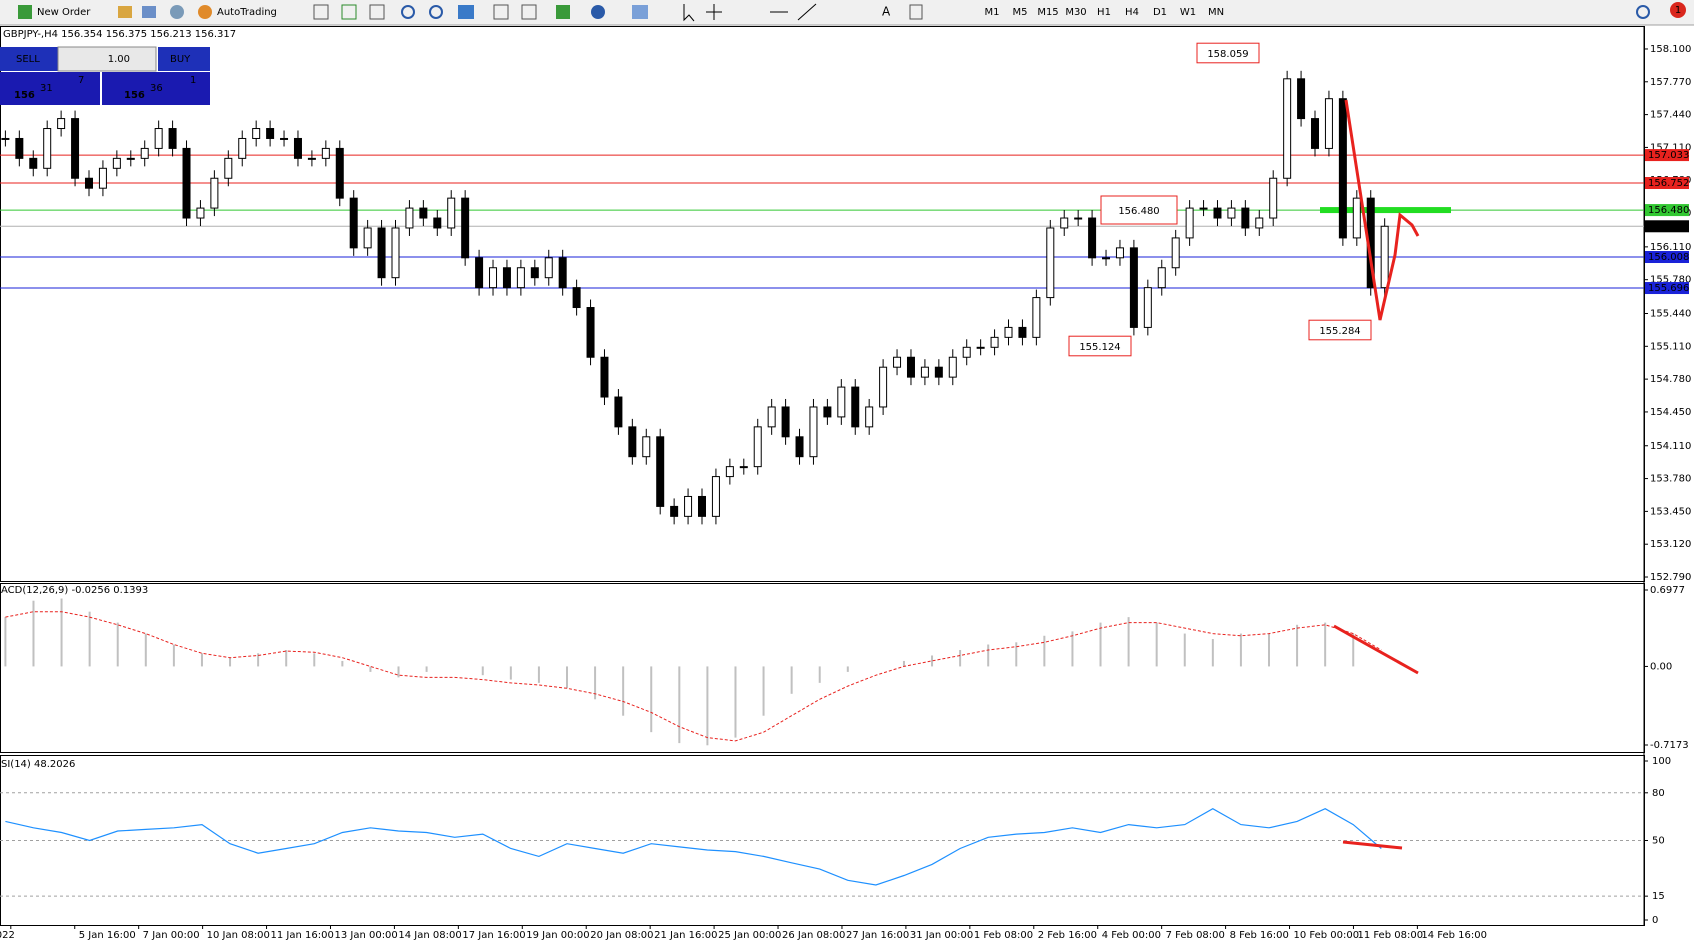 The height and width of the screenshot is (945, 1694). What do you see at coordinates (1047, 12) in the screenshot?
I see `timeframe-button: M15` at bounding box center [1047, 12].